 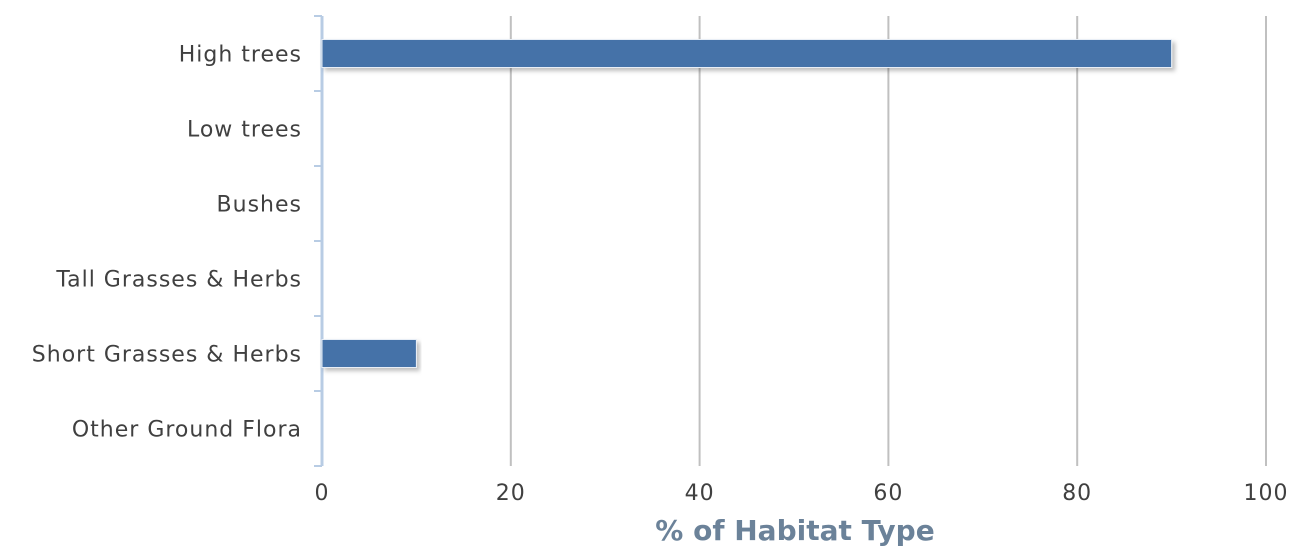 What do you see at coordinates (167, 355) in the screenshot?
I see `category-label-short-grasses-herbs: Short Grasses & Herbs` at bounding box center [167, 355].